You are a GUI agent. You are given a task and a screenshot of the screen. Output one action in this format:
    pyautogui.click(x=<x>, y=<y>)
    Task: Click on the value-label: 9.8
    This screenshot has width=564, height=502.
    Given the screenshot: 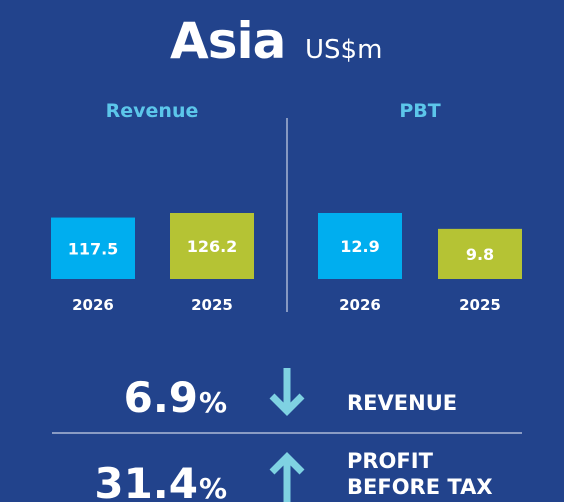 What is the action you would take?
    pyautogui.click(x=480, y=254)
    